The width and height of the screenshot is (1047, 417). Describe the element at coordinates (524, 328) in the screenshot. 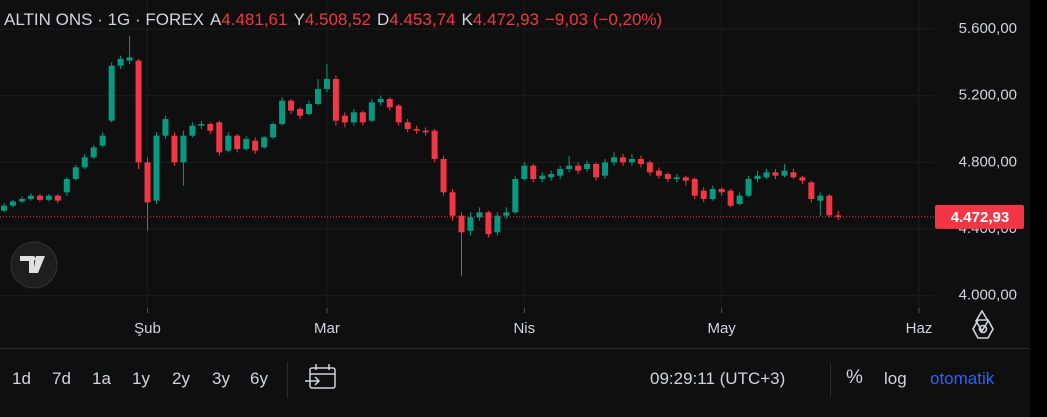

I see `x-tick-label: Nis` at that location.